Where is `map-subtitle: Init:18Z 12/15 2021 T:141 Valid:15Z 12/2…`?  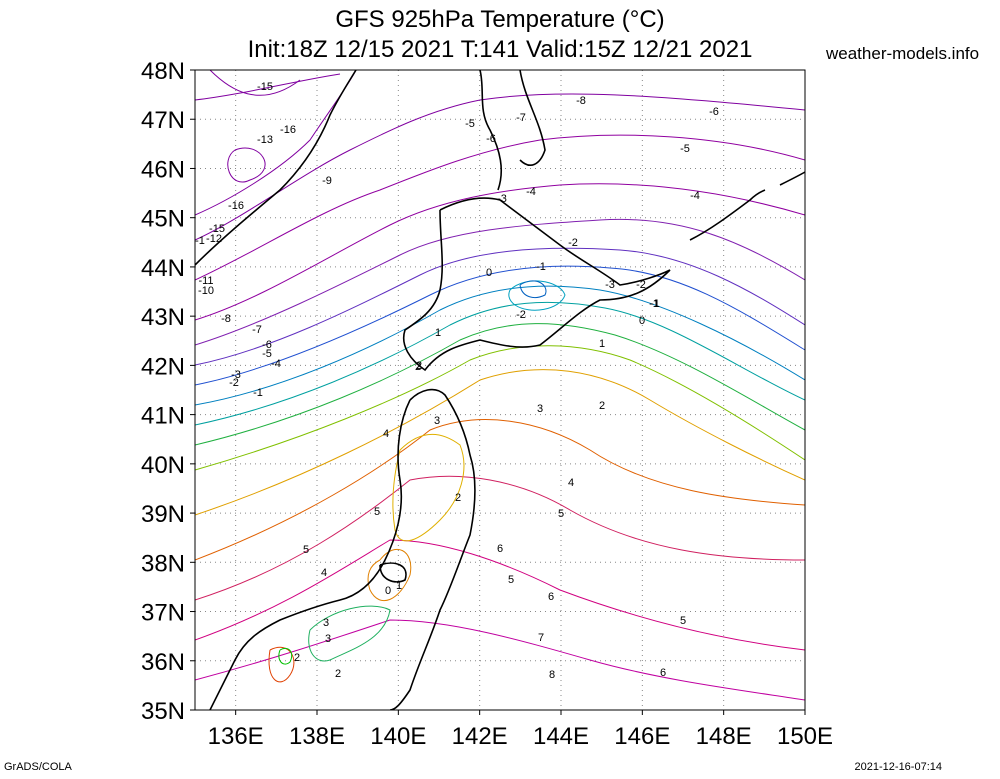 map-subtitle: Init:18Z 12/15 2021 T:141 Valid:15Z 12/2… is located at coordinates (500, 49).